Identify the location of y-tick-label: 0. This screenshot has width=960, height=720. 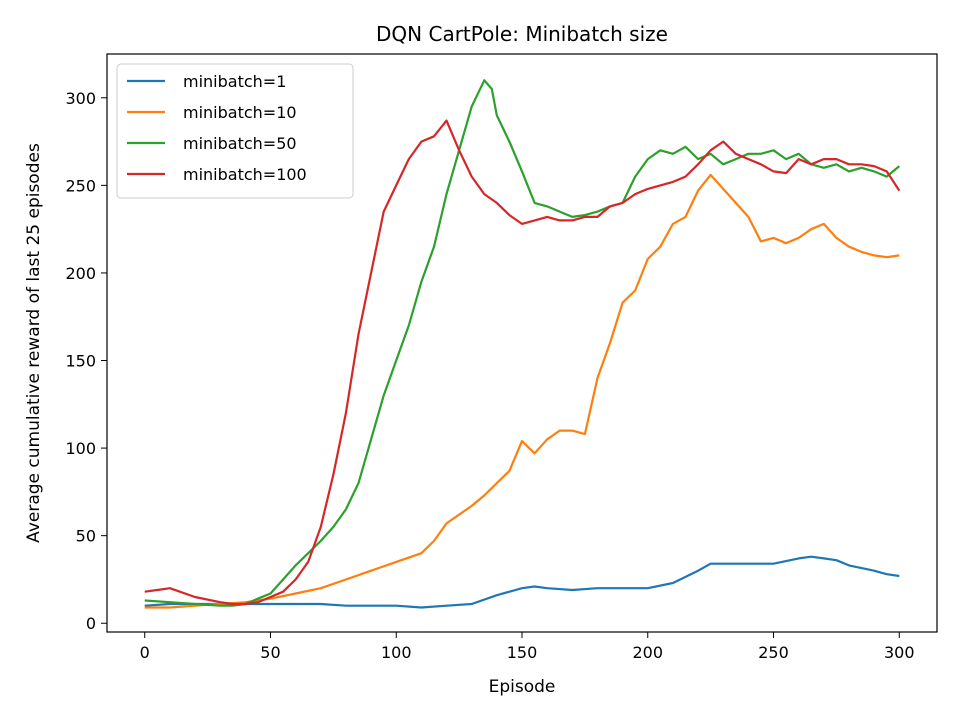
(91, 623).